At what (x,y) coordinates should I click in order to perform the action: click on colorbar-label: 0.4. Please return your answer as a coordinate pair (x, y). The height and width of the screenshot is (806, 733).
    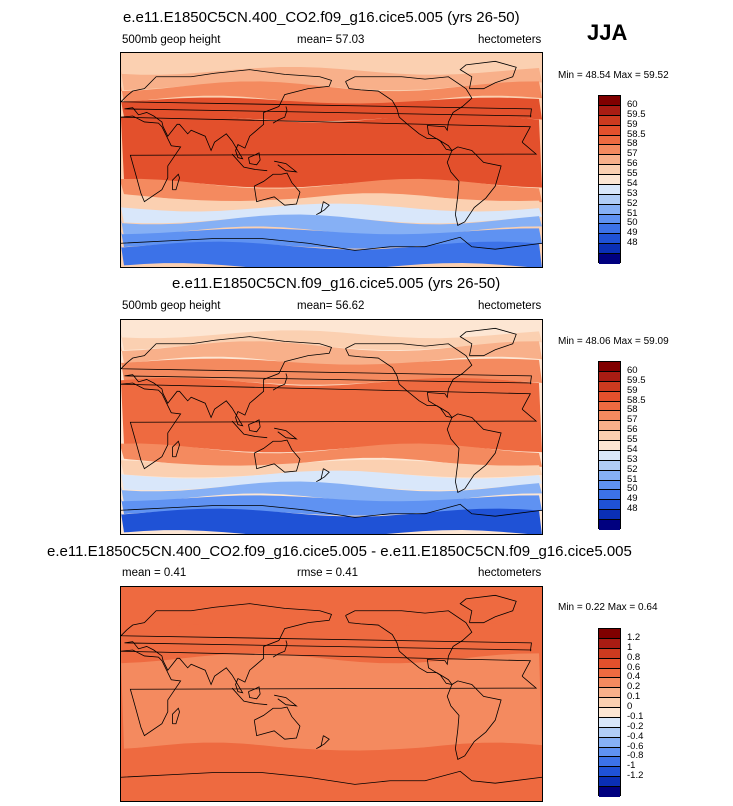
    Looking at the image, I should click on (634, 677).